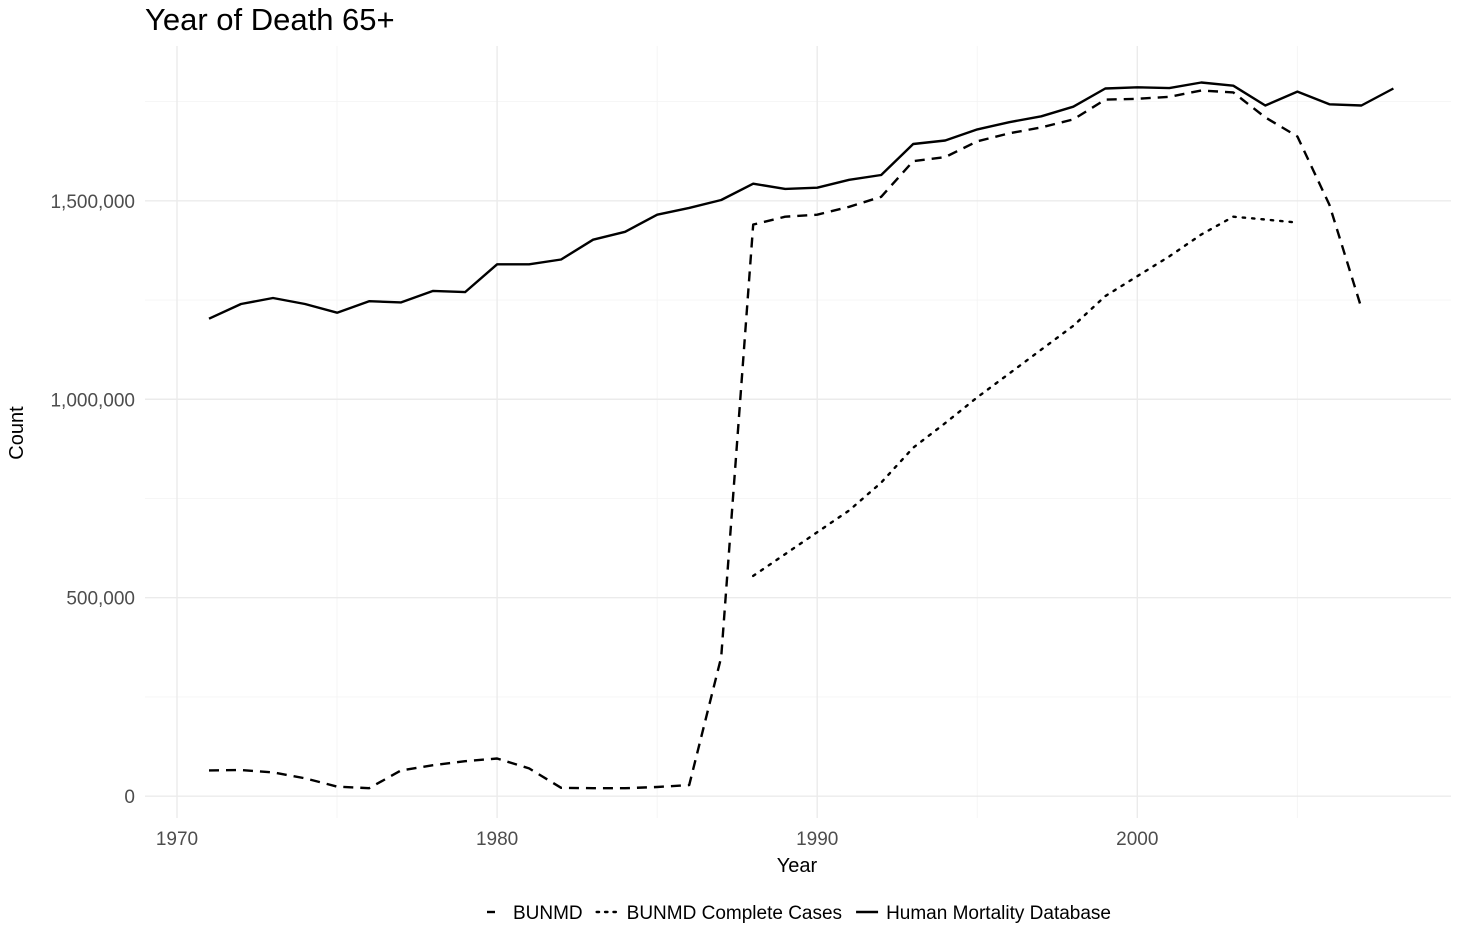 The width and height of the screenshot is (1458, 938). Describe the element at coordinates (1025, 396) in the screenshot. I see `series-line-bunmd-complete-cases` at that location.